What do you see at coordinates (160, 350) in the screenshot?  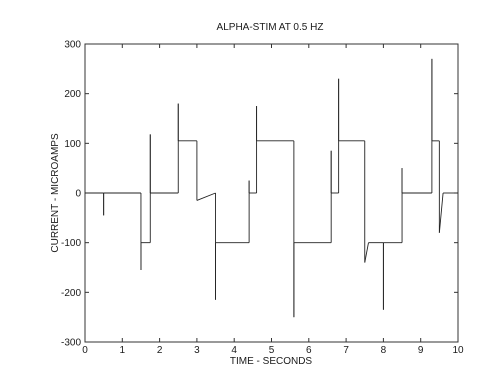 I see `x-tick-label: 2` at bounding box center [160, 350].